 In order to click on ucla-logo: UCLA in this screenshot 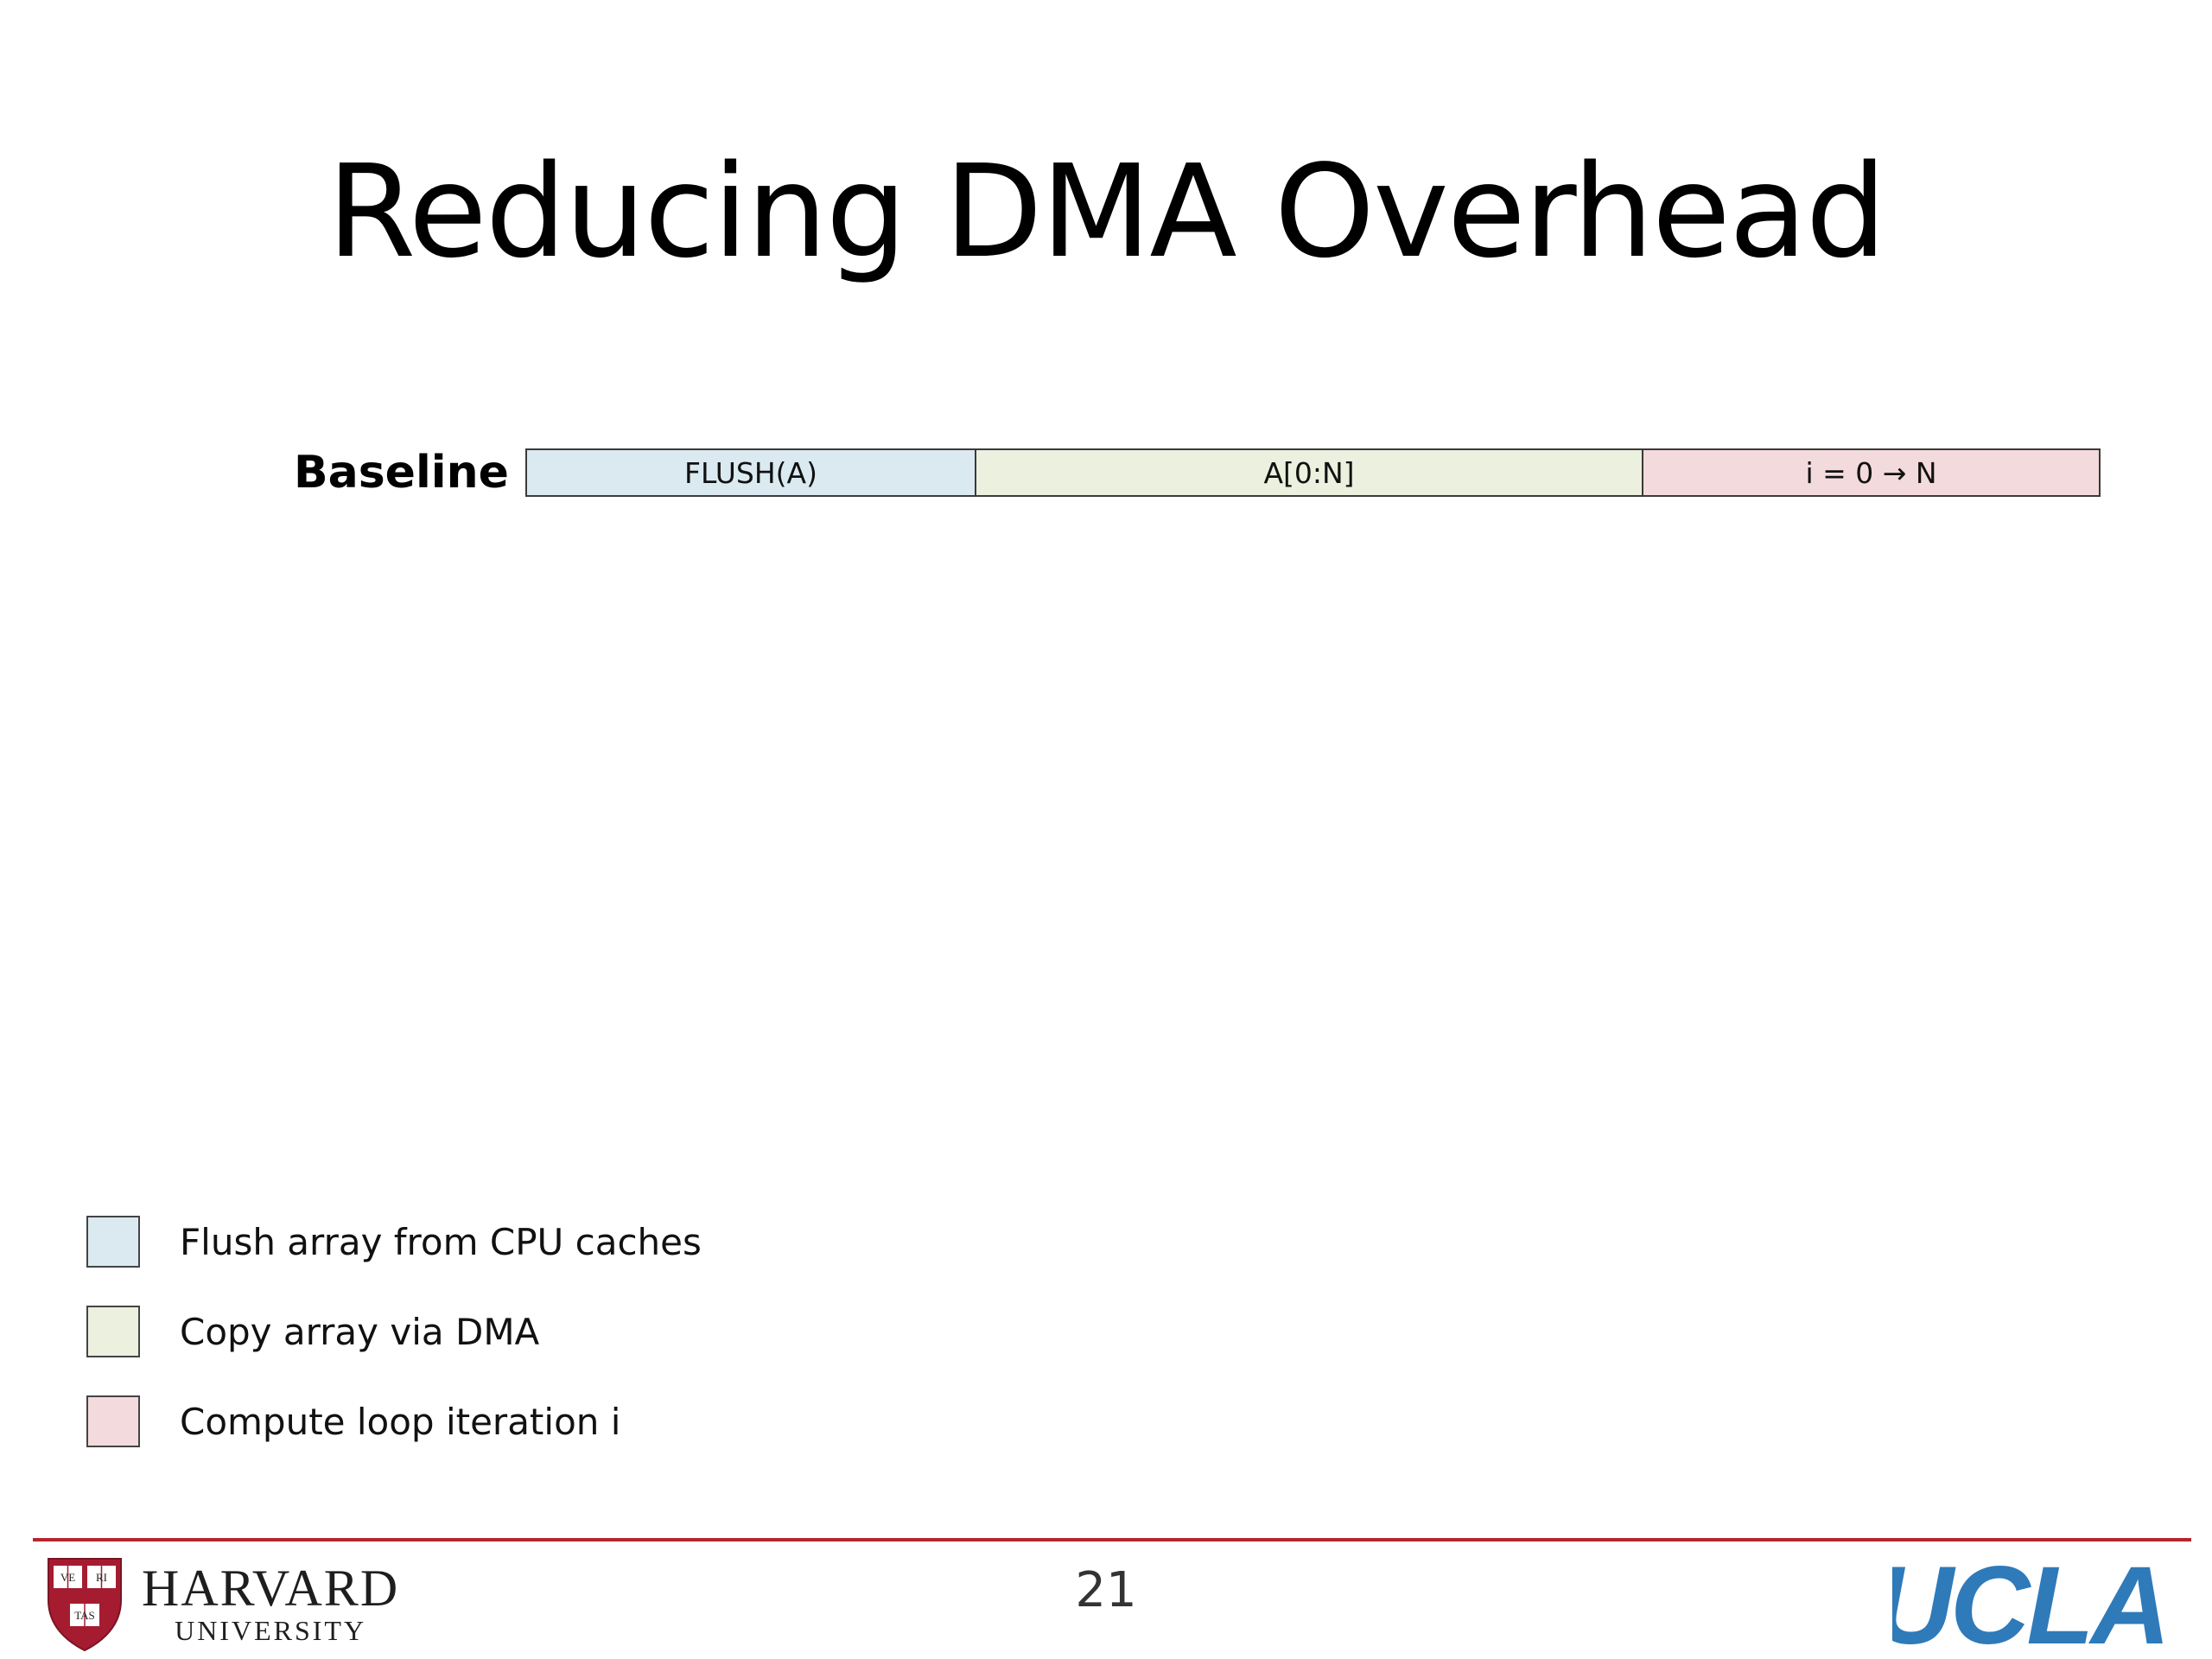, I will do `click(2030, 1604)`.